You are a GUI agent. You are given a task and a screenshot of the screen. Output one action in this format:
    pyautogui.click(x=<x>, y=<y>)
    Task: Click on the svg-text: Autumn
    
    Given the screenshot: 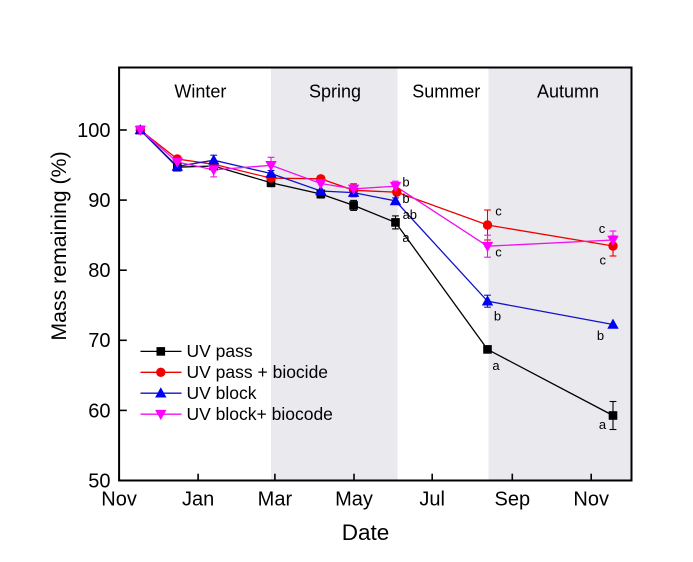 What is the action you would take?
    pyautogui.click(x=568, y=92)
    